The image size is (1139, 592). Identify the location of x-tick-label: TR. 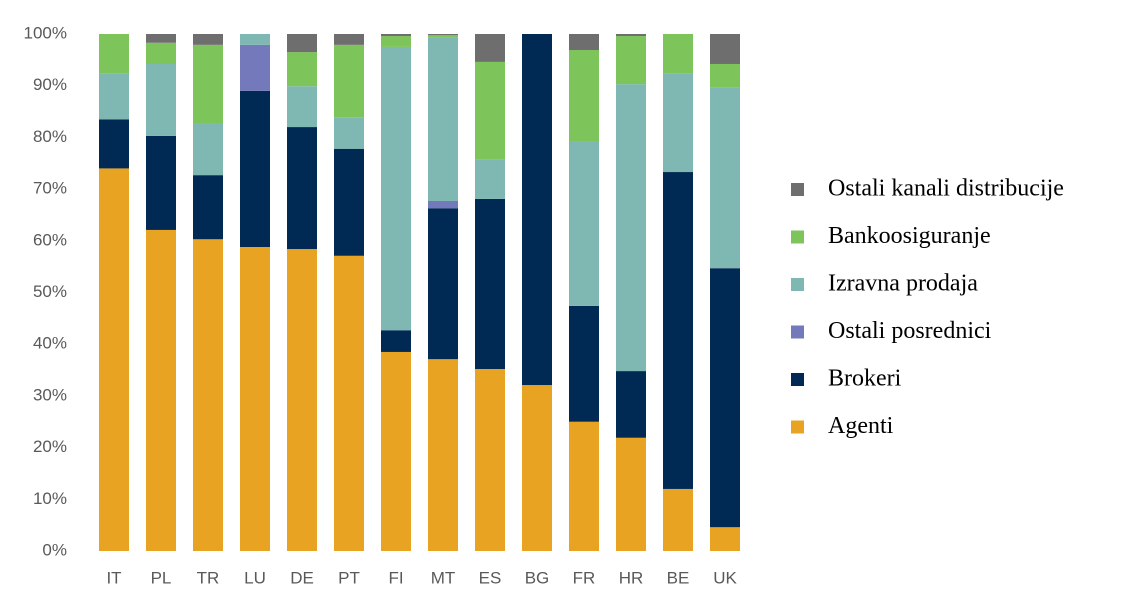
(208, 577).